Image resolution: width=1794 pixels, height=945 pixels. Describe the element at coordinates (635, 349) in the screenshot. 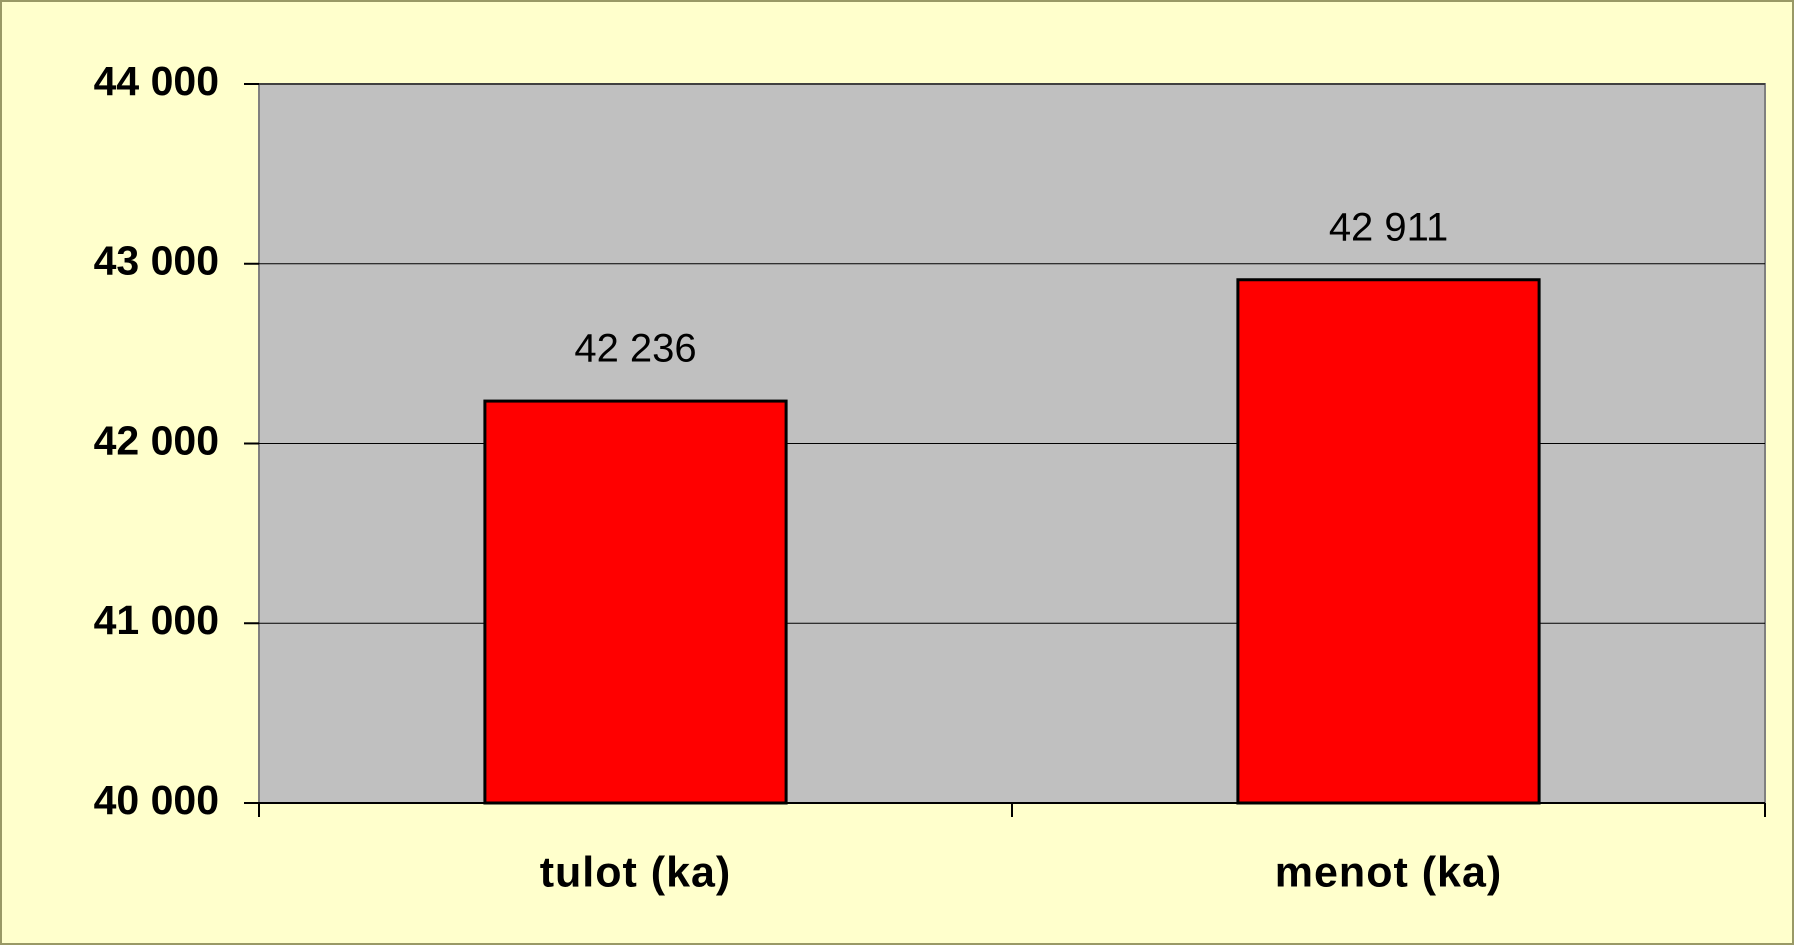

I see `value-label: 42 236` at that location.